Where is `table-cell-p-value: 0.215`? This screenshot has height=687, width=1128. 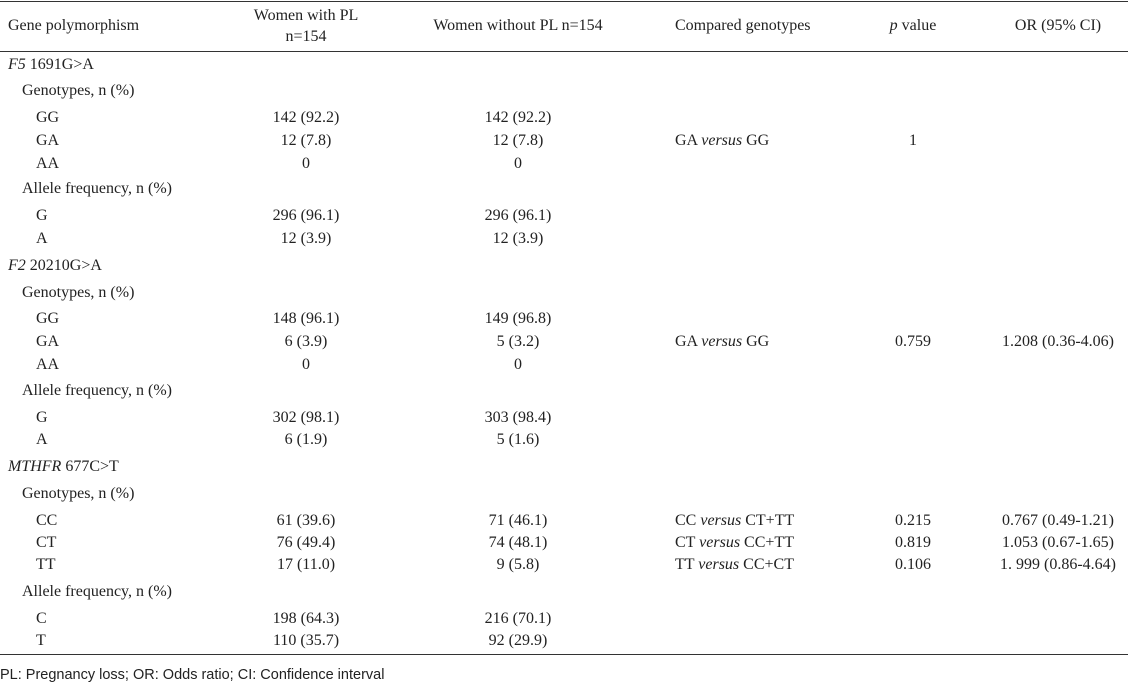 table-cell-p-value: 0.215 is located at coordinates (913, 520).